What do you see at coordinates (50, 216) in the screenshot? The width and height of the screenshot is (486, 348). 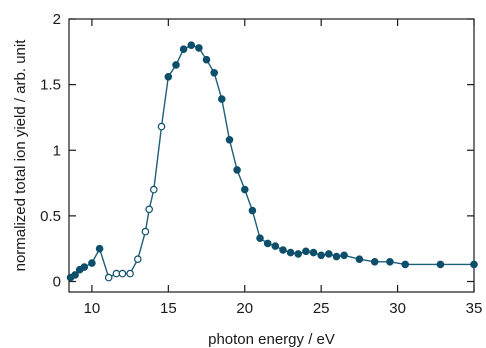 I see `y-tick-label: 0.5` at bounding box center [50, 216].